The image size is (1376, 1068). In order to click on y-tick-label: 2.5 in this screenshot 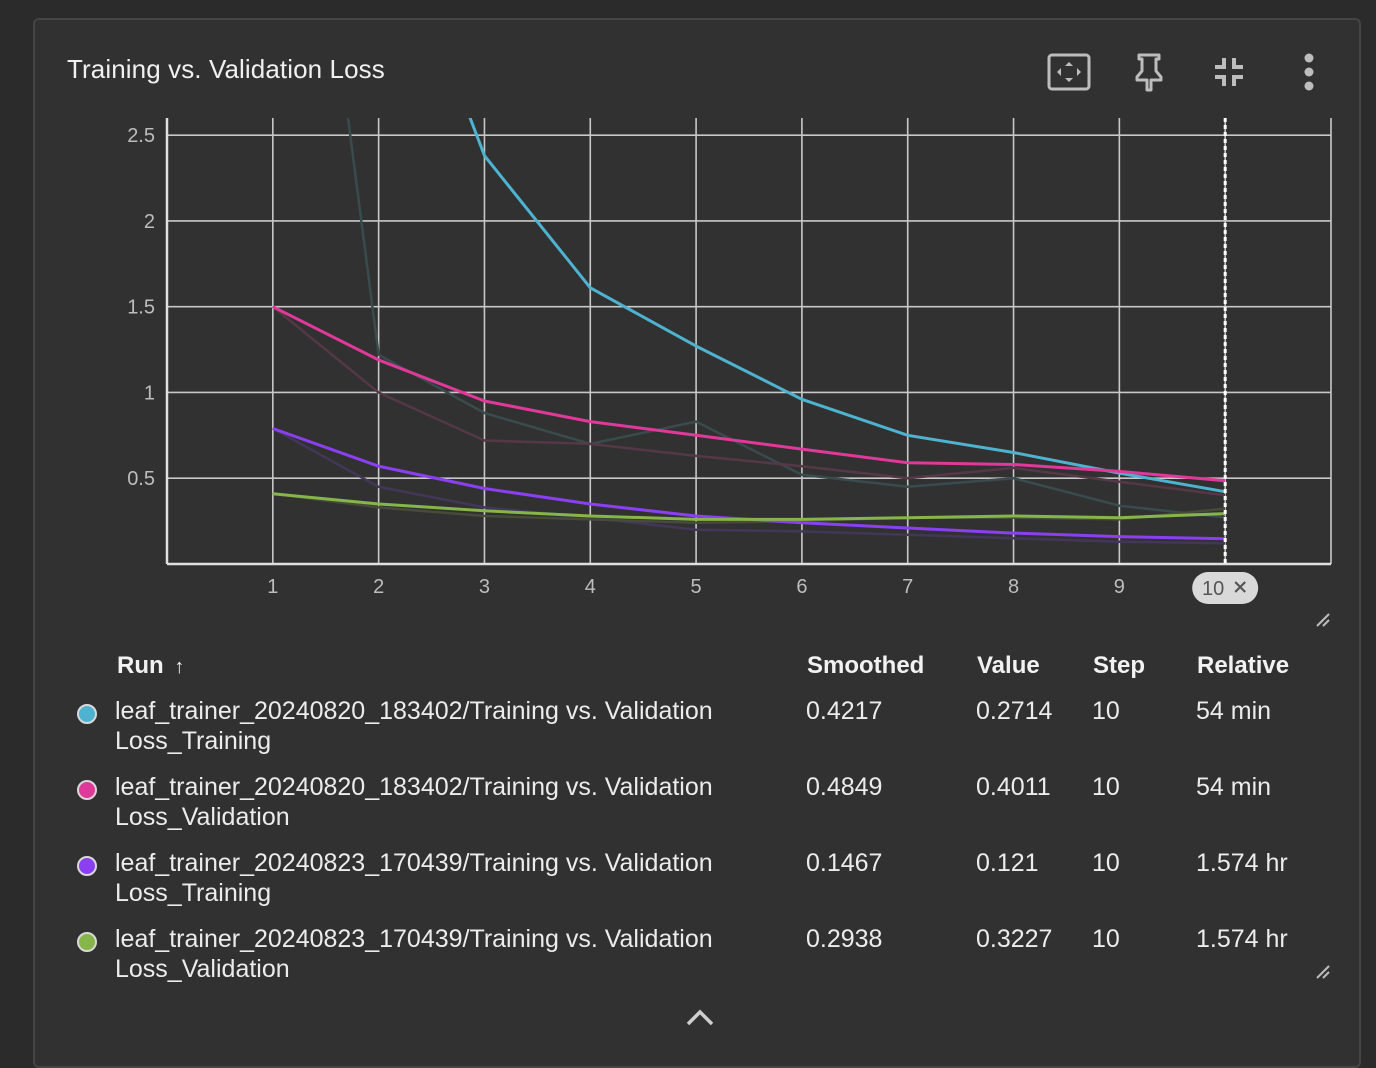, I will do `click(141, 136)`.